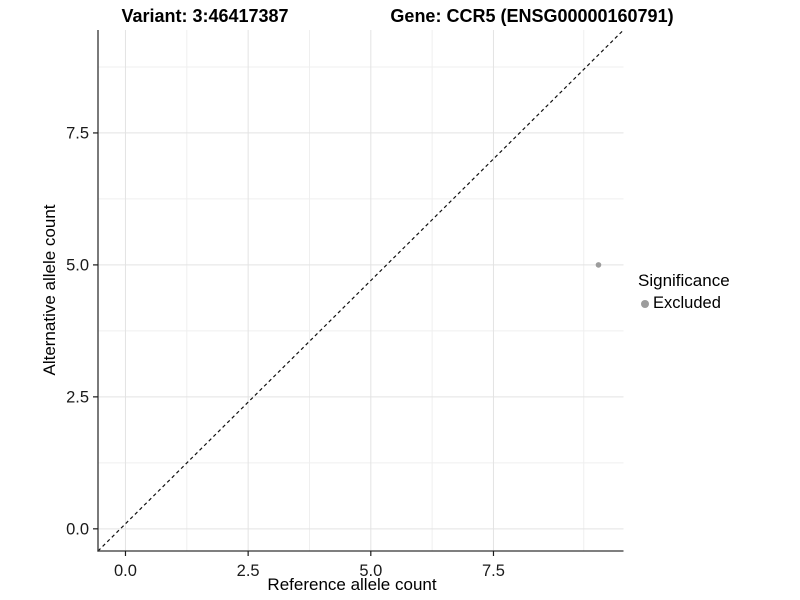  What do you see at coordinates (77, 397) in the screenshot?
I see `y-tick-label: 2.5` at bounding box center [77, 397].